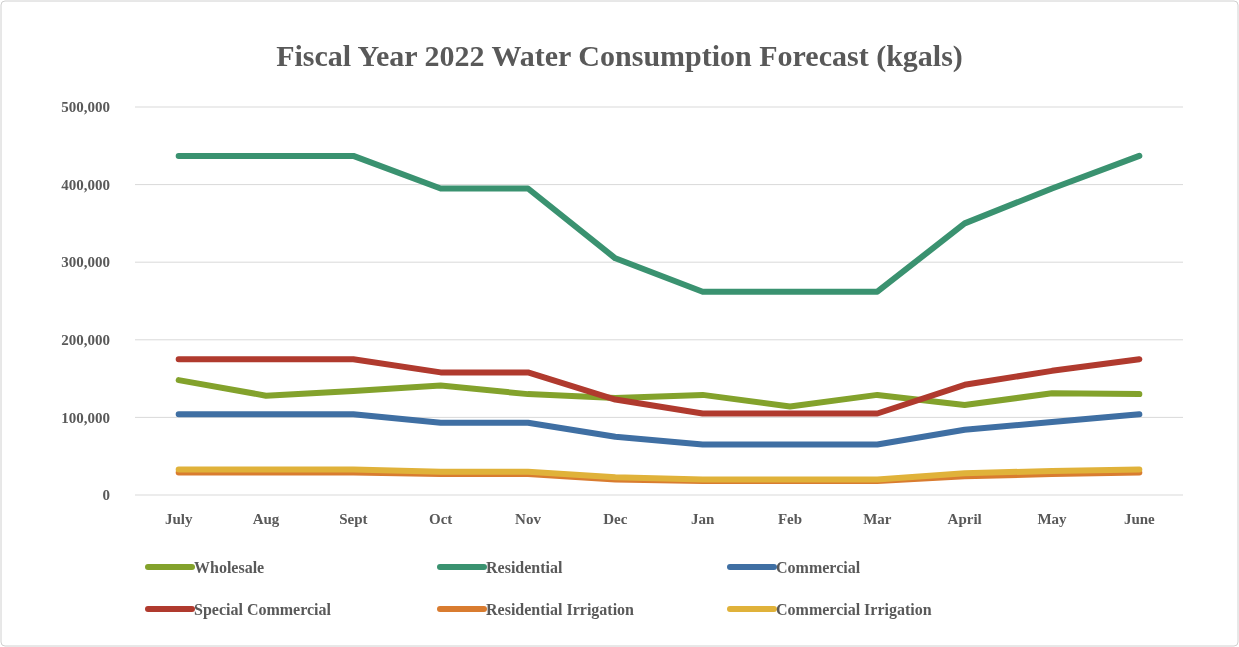 This screenshot has width=1239, height=647. Describe the element at coordinates (85, 417) in the screenshot. I see `y-tick-label: 100,000` at that location.